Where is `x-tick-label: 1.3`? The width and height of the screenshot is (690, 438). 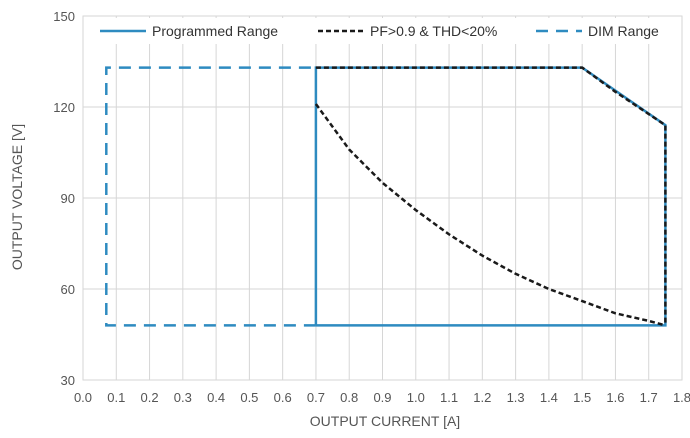
x-tick-label: 1.3 is located at coordinates (516, 397).